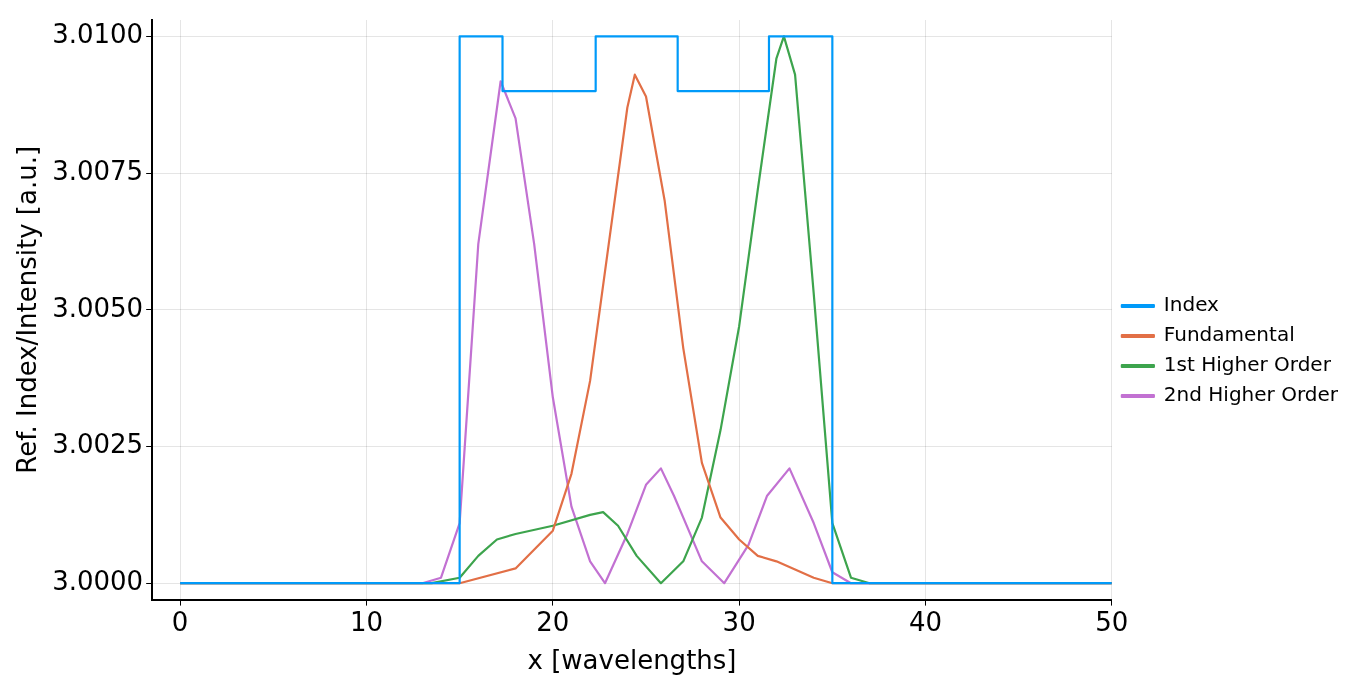 This screenshot has height=687, width=1358. Describe the element at coordinates (27, 309) in the screenshot. I see `y-axis-title: Ref. Index/Intensity [a.u.]` at that location.